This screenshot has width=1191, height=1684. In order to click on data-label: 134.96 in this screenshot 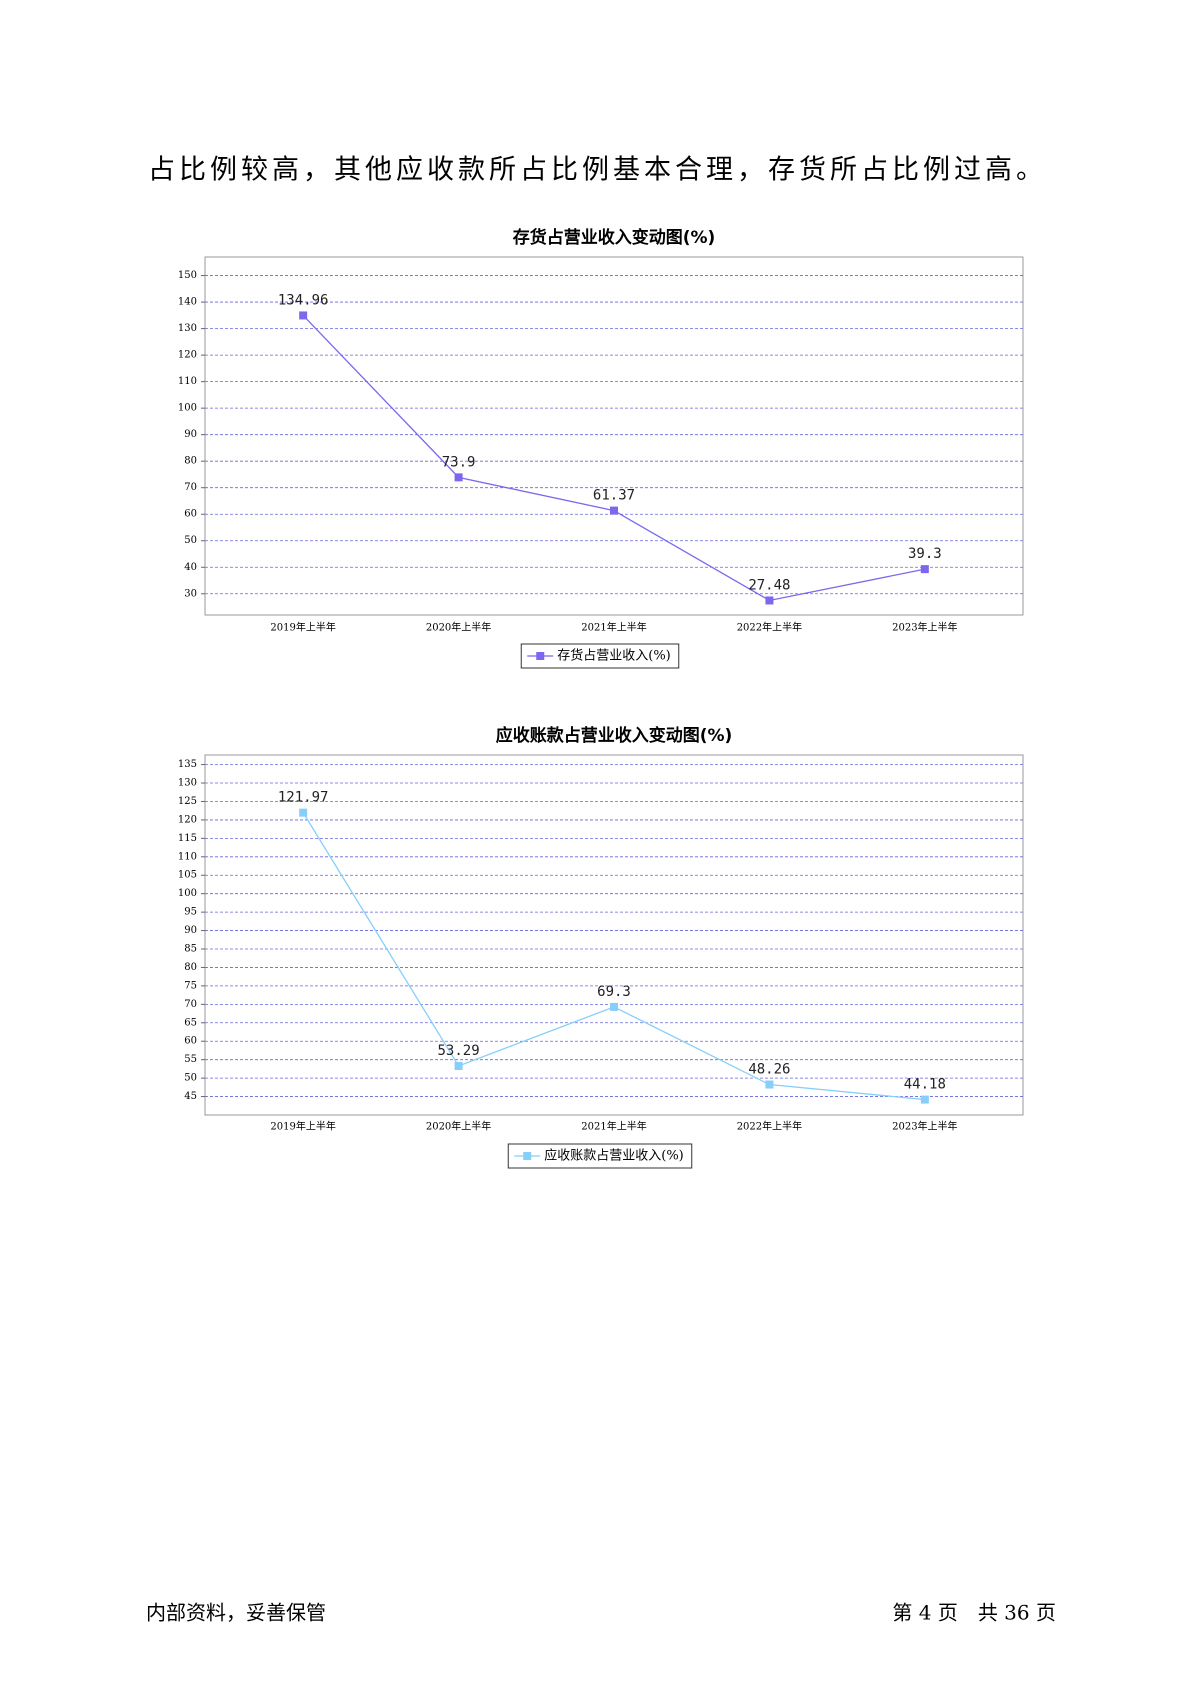, I will do `click(303, 300)`.